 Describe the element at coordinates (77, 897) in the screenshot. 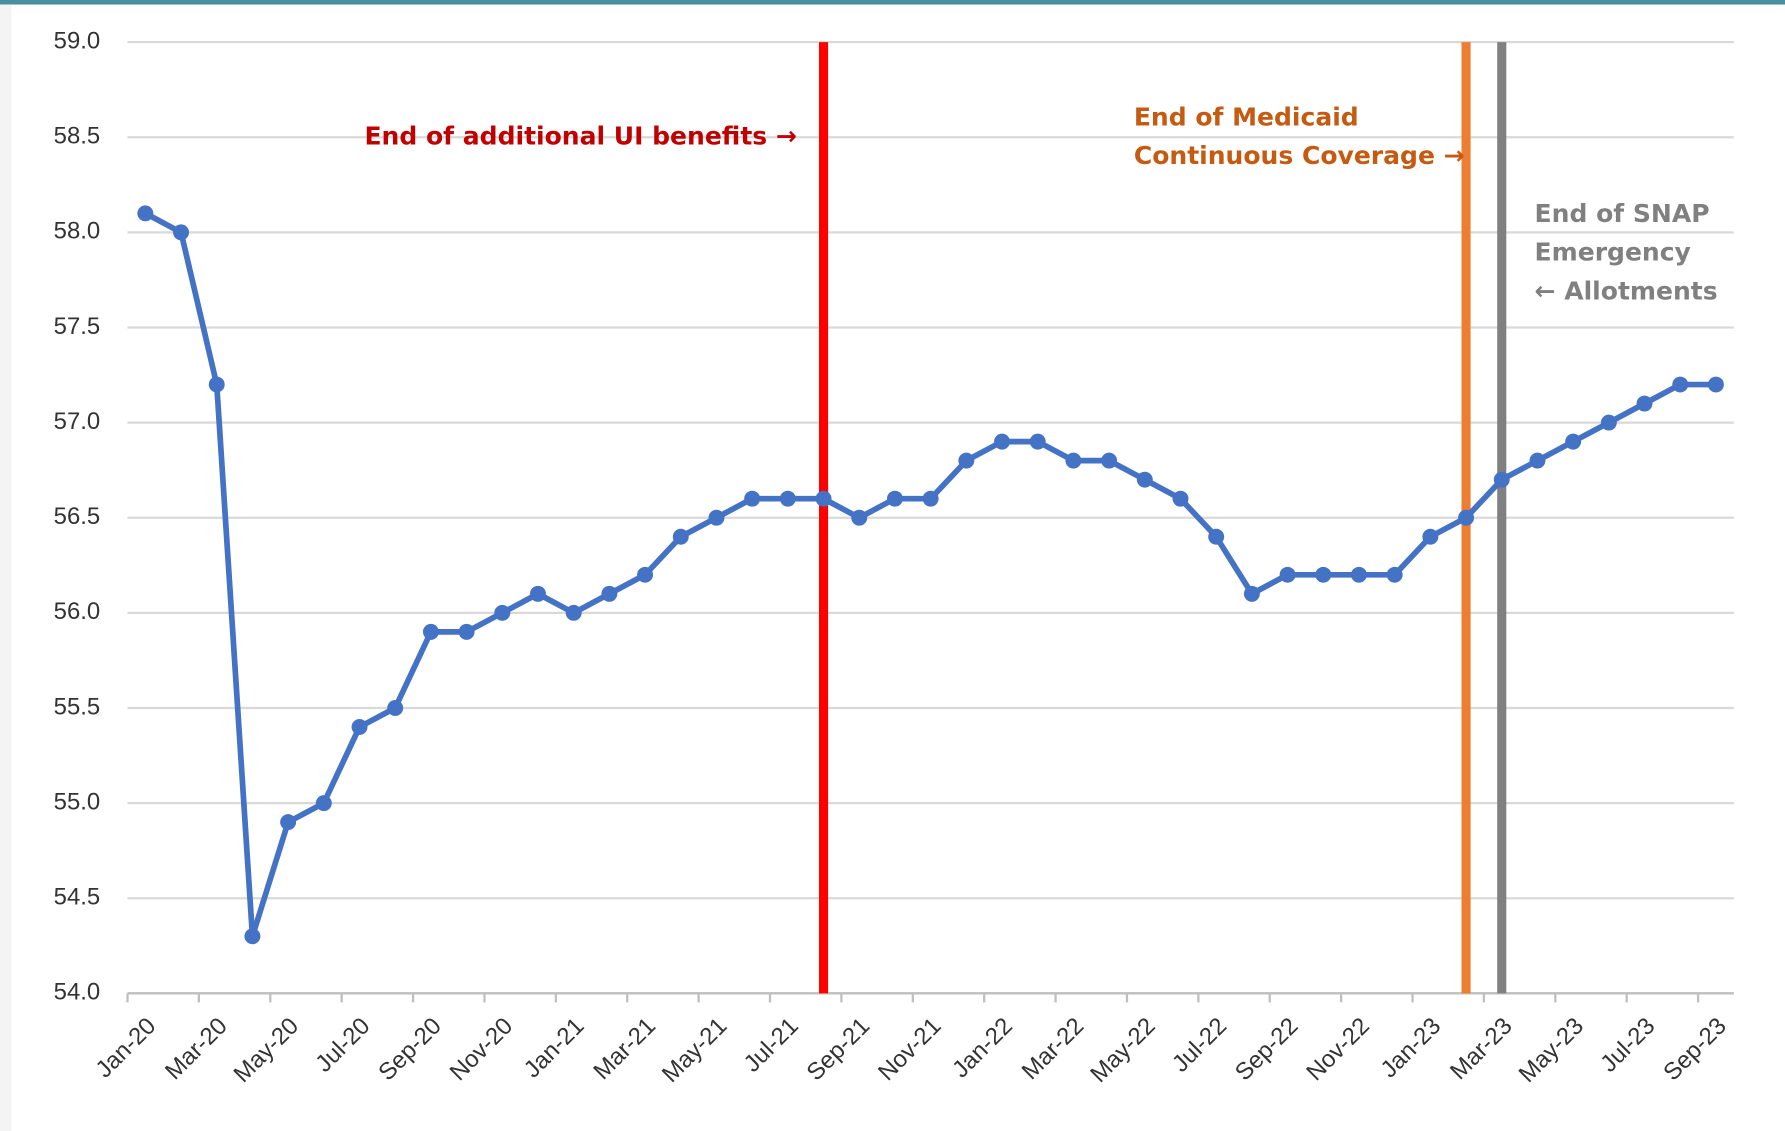

I see `y-tick-label: 54.5` at that location.